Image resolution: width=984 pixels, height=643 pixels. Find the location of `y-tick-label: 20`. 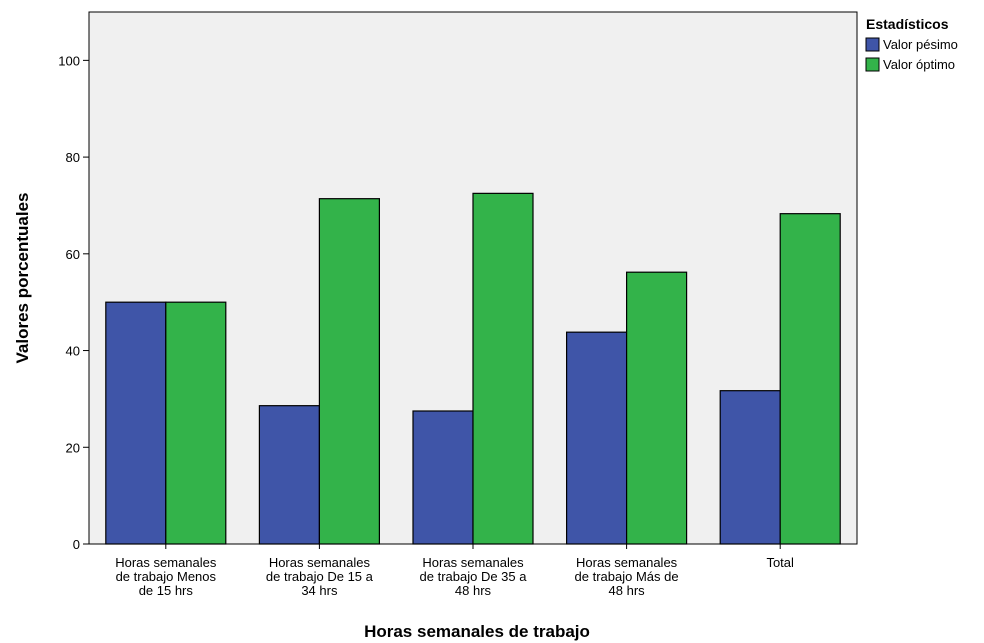

y-tick-label: 20 is located at coordinates (73, 447).